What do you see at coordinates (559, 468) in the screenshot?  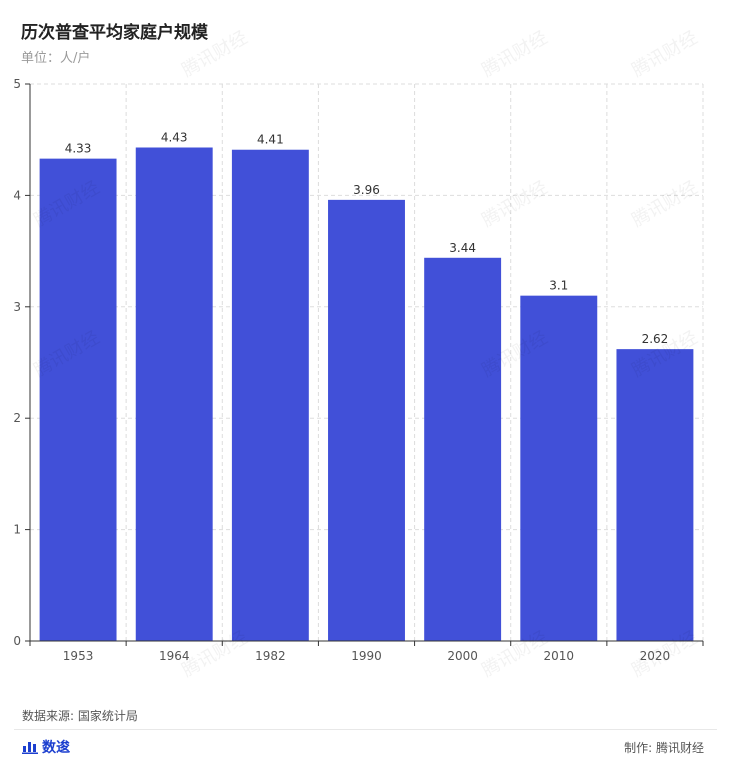 I see `bar-2010` at bounding box center [559, 468].